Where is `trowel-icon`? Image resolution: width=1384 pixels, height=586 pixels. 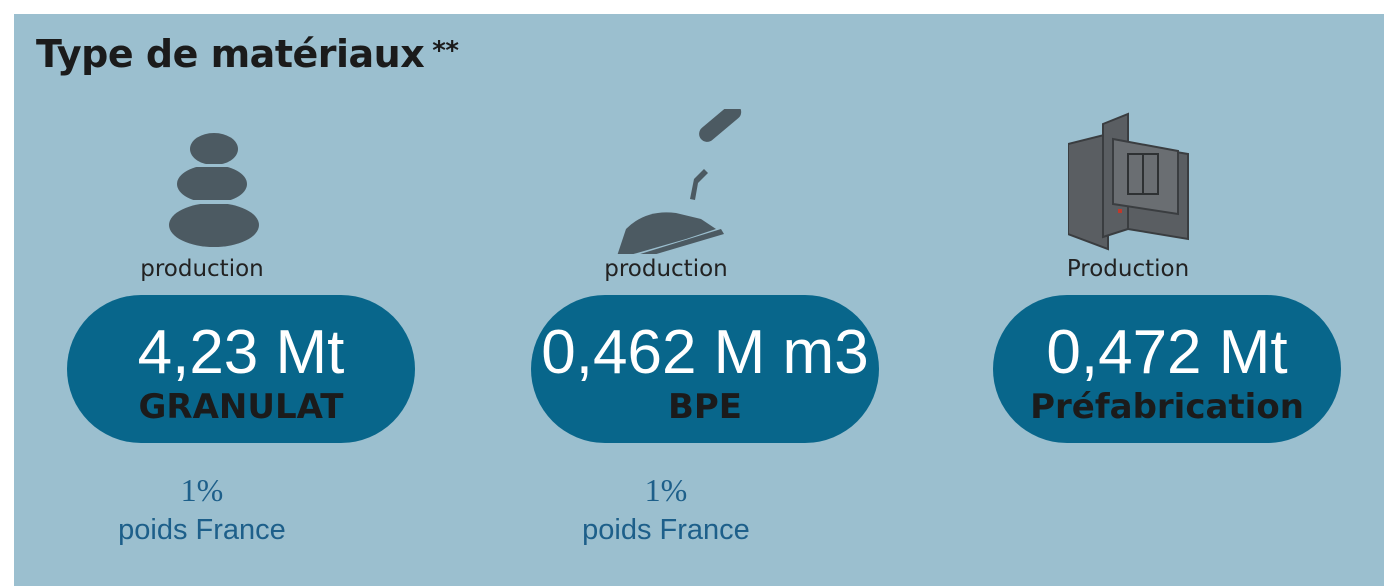
trowel-icon is located at coordinates (679, 181).